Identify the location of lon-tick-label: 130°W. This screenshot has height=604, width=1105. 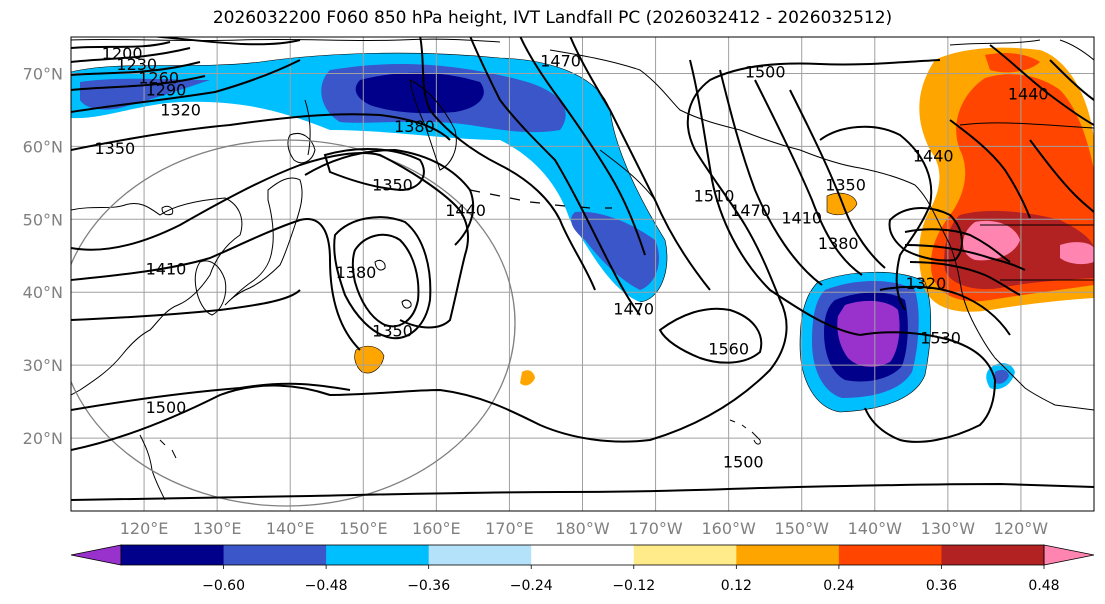
(948, 528).